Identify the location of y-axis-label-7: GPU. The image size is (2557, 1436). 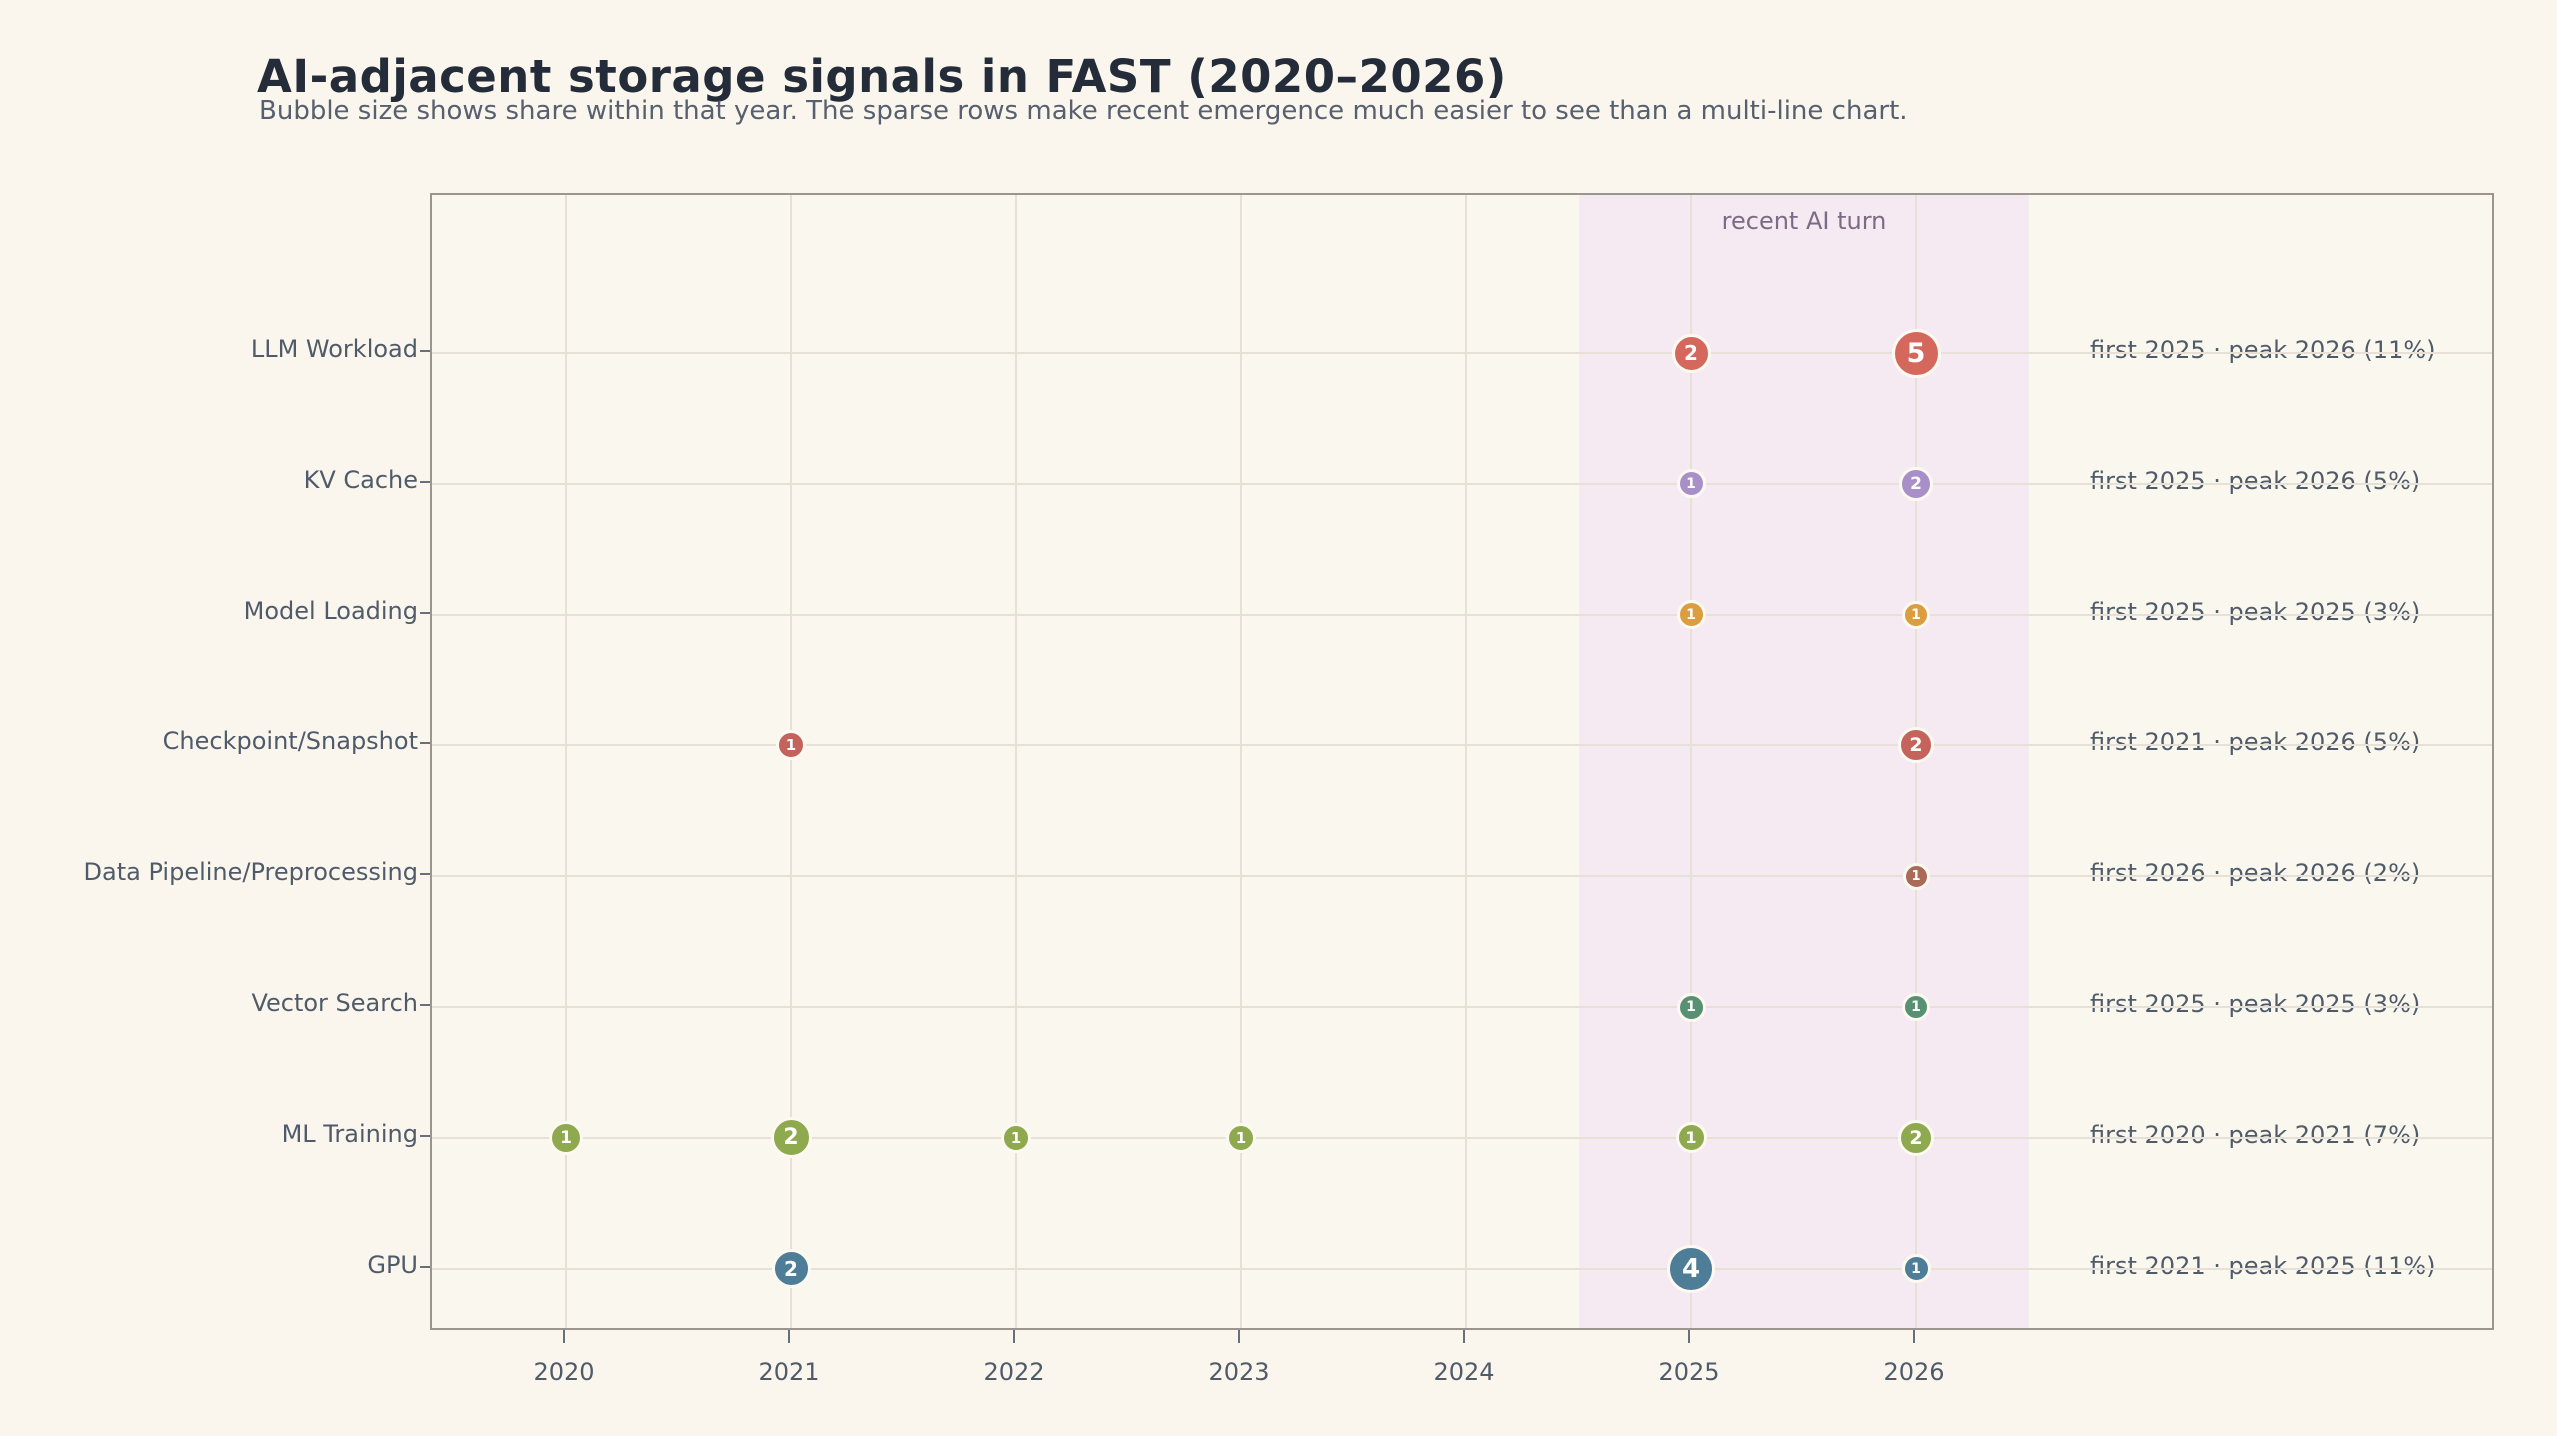
(392, 1264).